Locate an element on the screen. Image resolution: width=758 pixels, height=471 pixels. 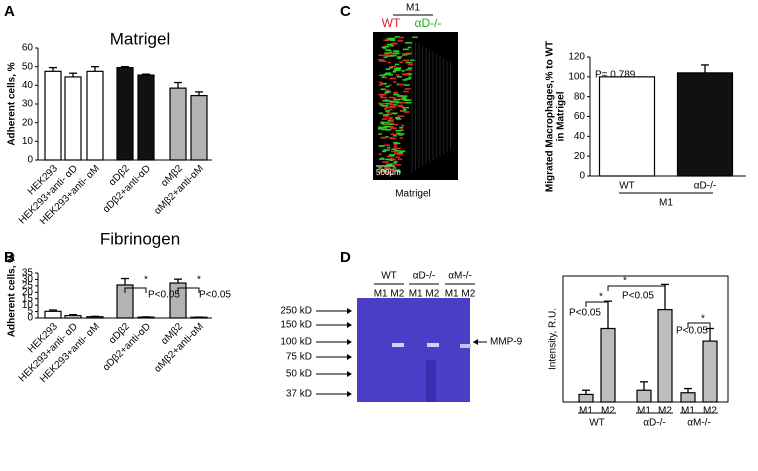
gel-image is located at coordinates (413, 350).